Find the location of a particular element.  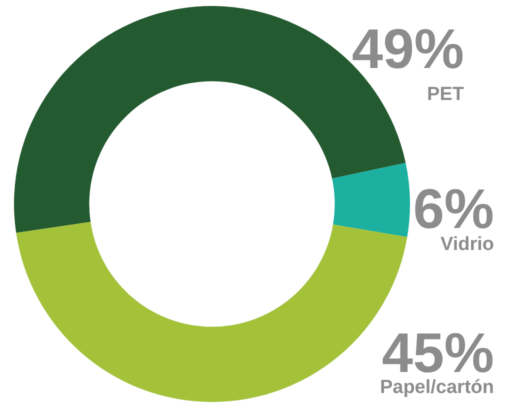

data-label: 49% is located at coordinates (408, 48).